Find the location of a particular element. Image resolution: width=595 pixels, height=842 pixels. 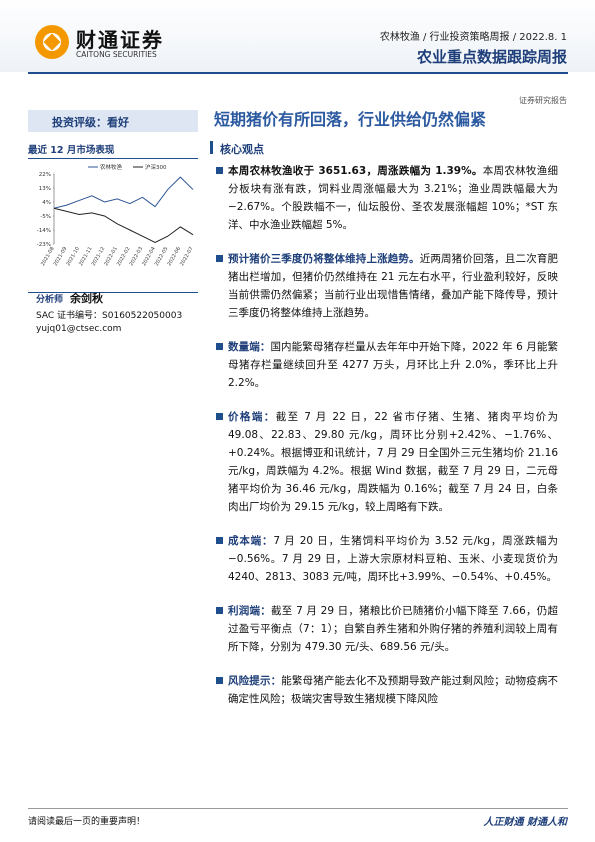

report-title: 农业重点数据跟踪周报 is located at coordinates (491, 57).